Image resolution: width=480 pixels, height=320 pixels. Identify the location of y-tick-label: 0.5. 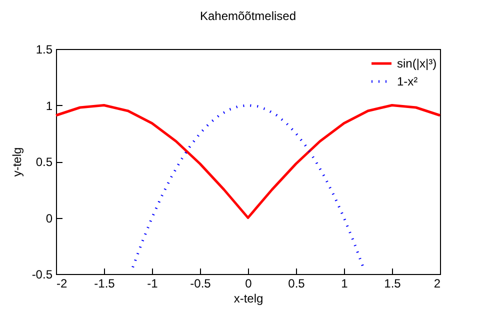
(44, 162).